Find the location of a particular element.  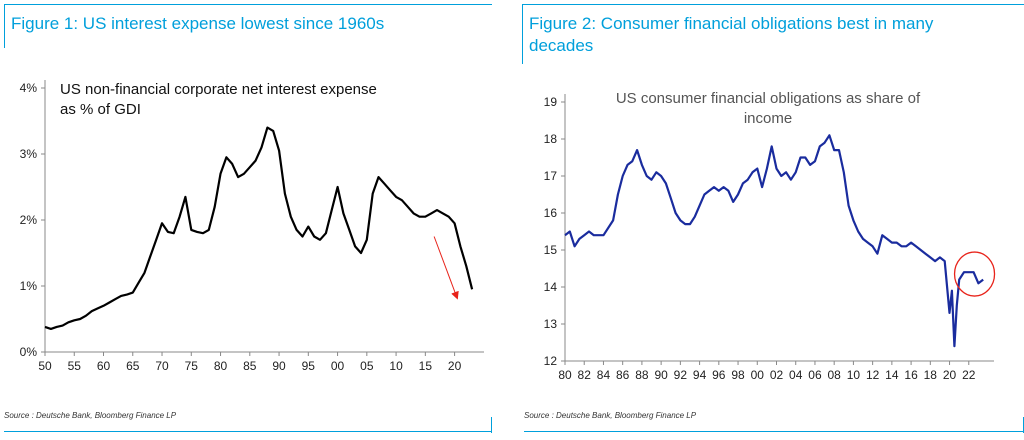

y-tick-label: 19 is located at coordinates (551, 102).